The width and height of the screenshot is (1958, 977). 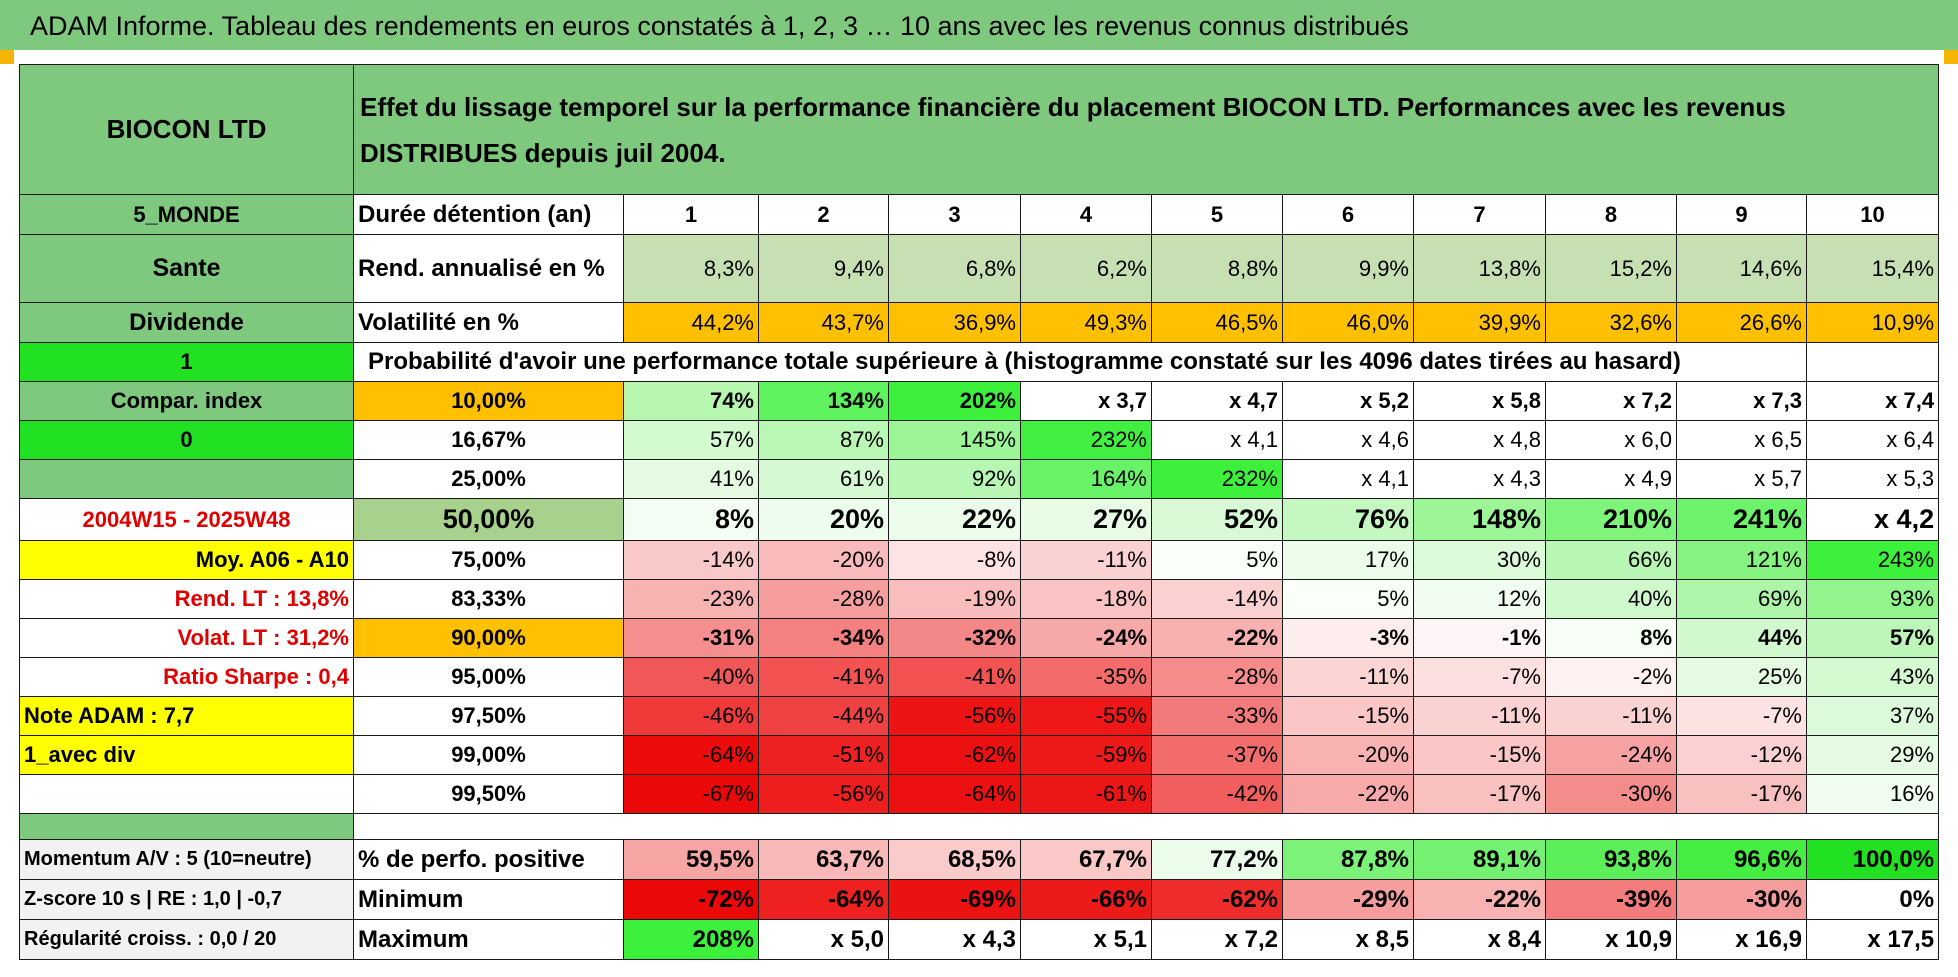 I want to click on percentile-label: 10,00%, so click(x=488, y=401).